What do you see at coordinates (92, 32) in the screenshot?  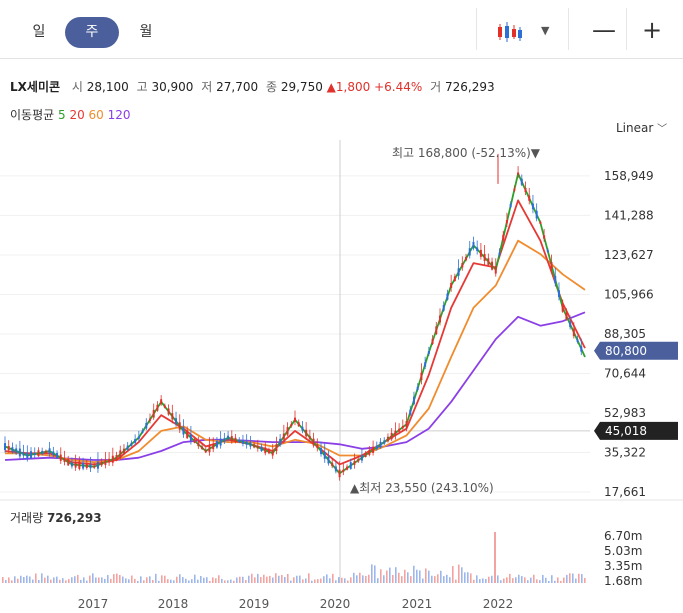 I see `tab-weekly: 주` at bounding box center [92, 32].